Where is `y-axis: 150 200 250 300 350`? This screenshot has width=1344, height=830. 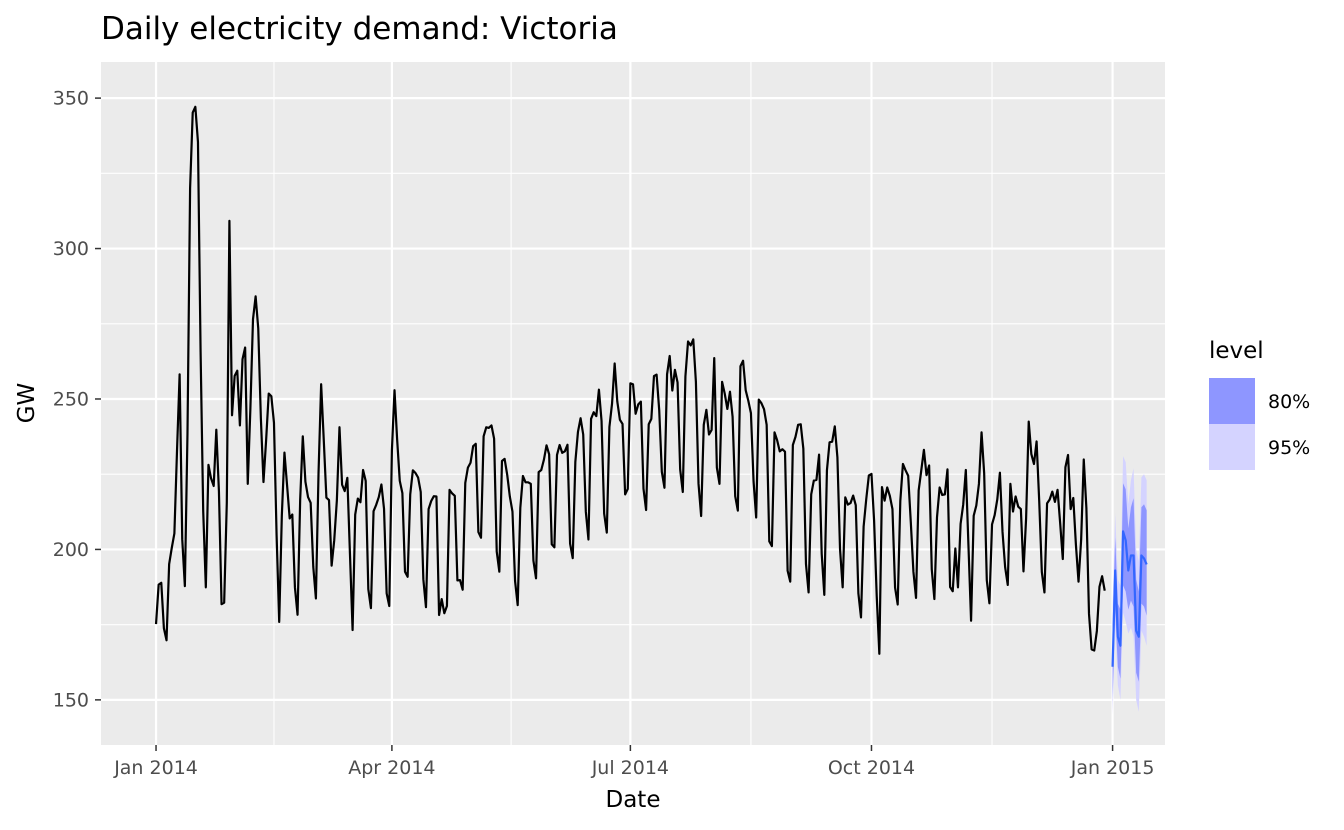 y-axis: 150 200 250 300 350 is located at coordinates (77, 399).